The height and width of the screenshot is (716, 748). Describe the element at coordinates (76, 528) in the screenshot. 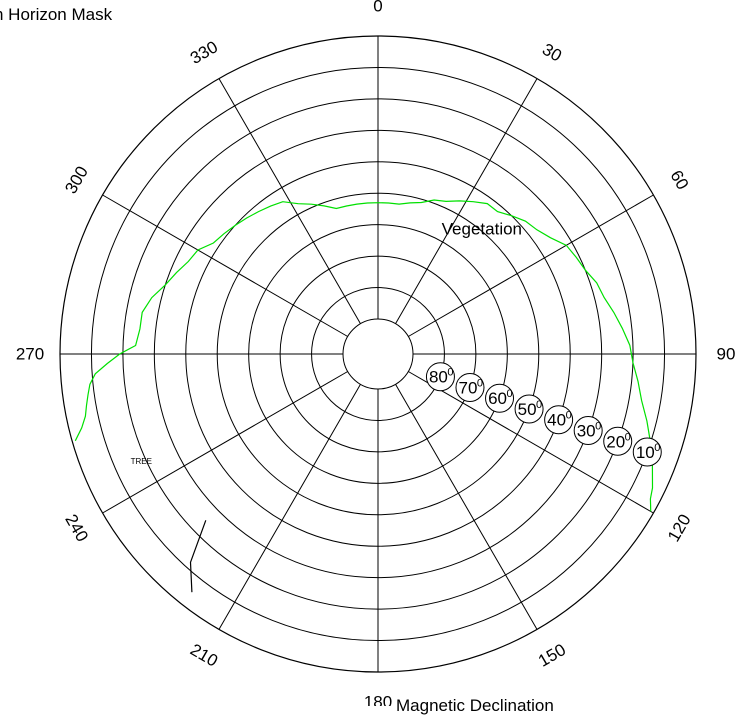

I see `azimuth-label-240: 240` at that location.